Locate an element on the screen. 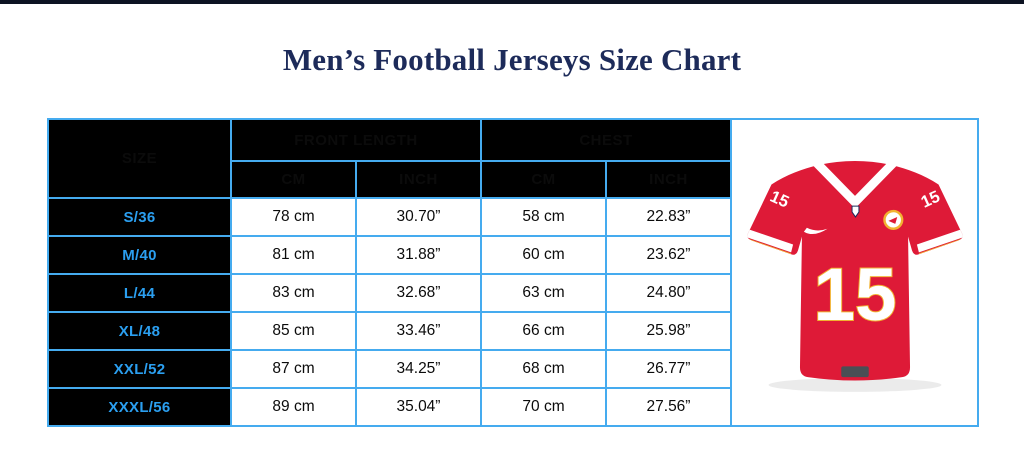 Image resolution: width=1024 pixels, height=471 pixels. front-cm-cell: 83 cm is located at coordinates (293, 293).